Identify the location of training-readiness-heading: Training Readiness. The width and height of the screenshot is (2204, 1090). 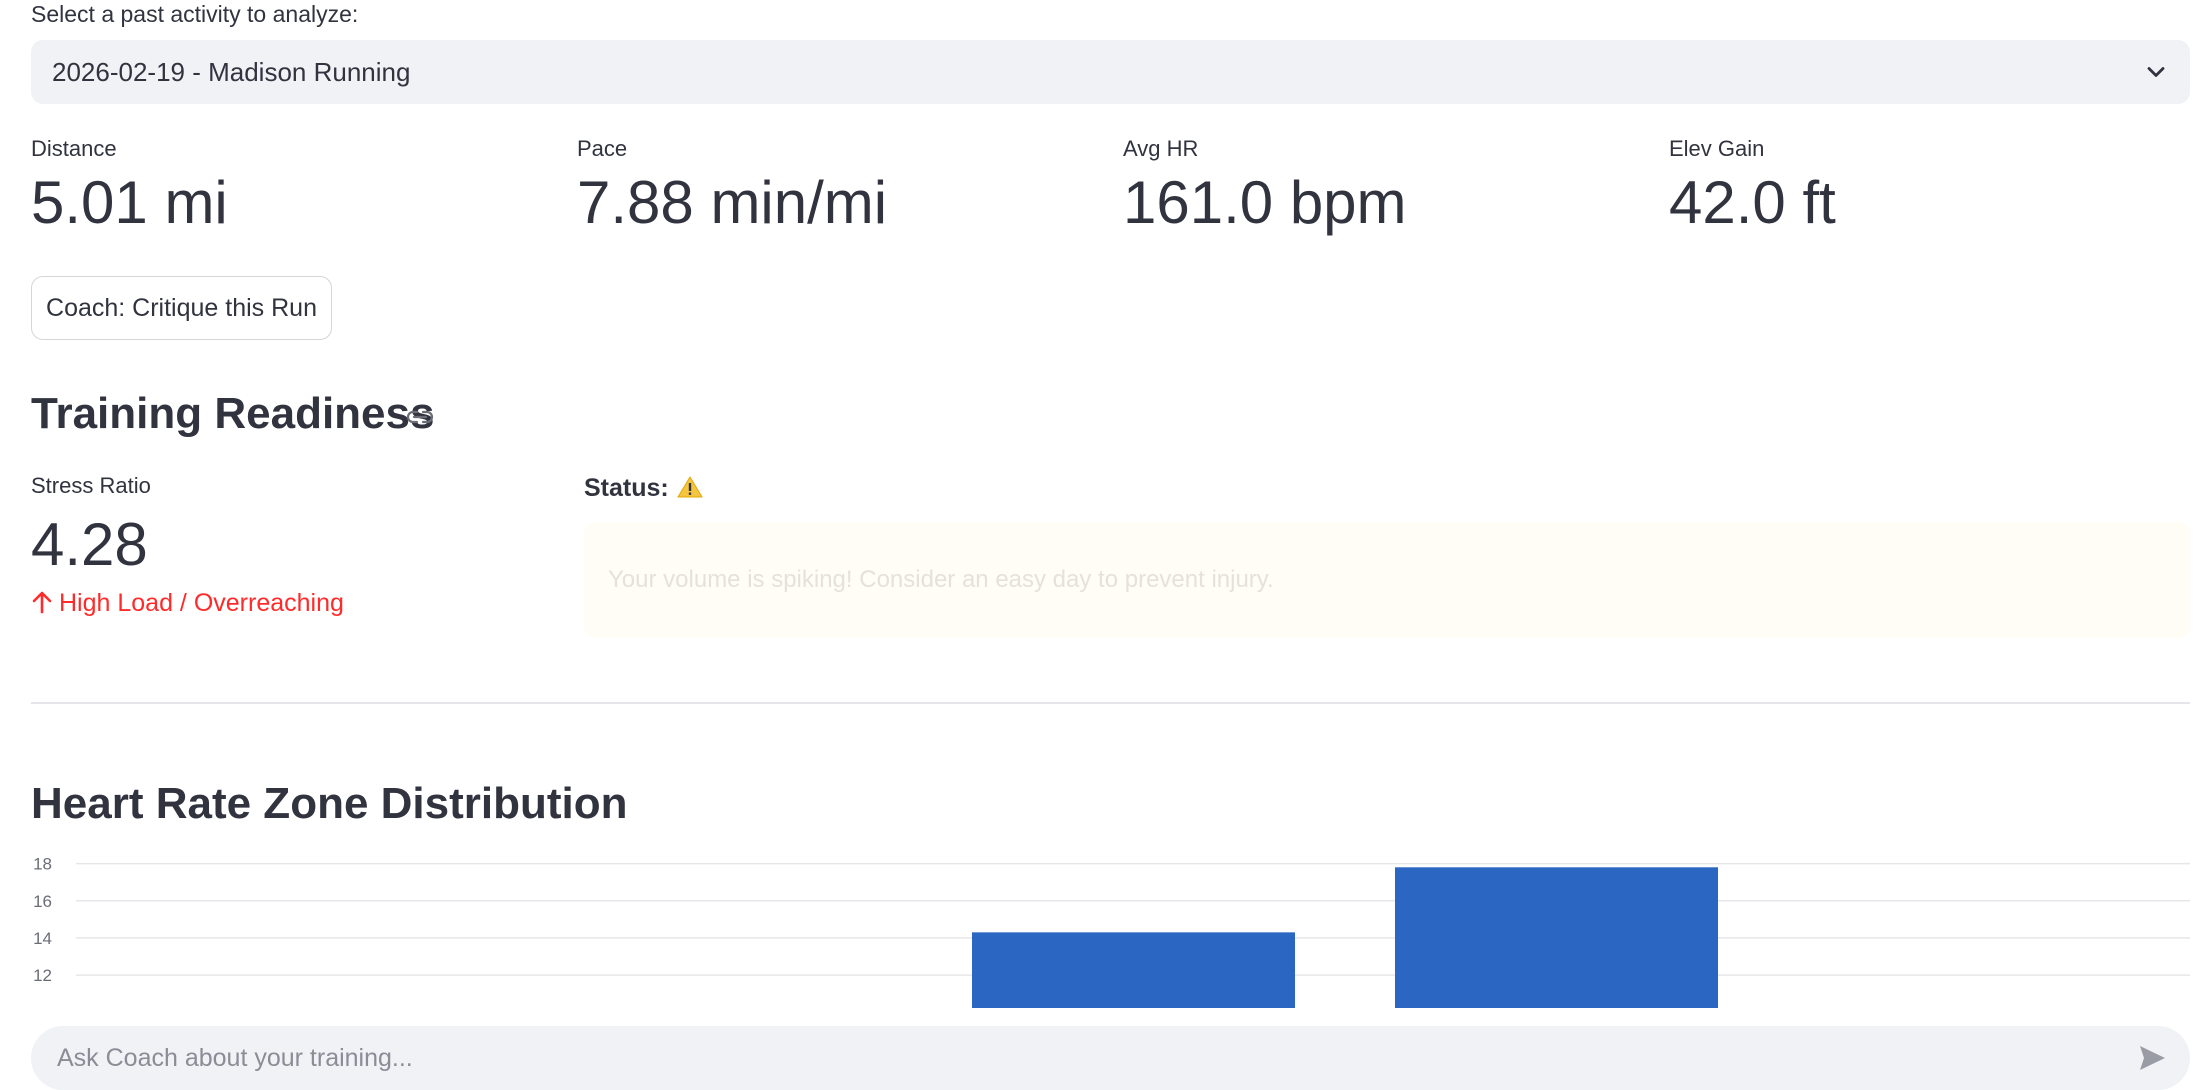
(233, 413).